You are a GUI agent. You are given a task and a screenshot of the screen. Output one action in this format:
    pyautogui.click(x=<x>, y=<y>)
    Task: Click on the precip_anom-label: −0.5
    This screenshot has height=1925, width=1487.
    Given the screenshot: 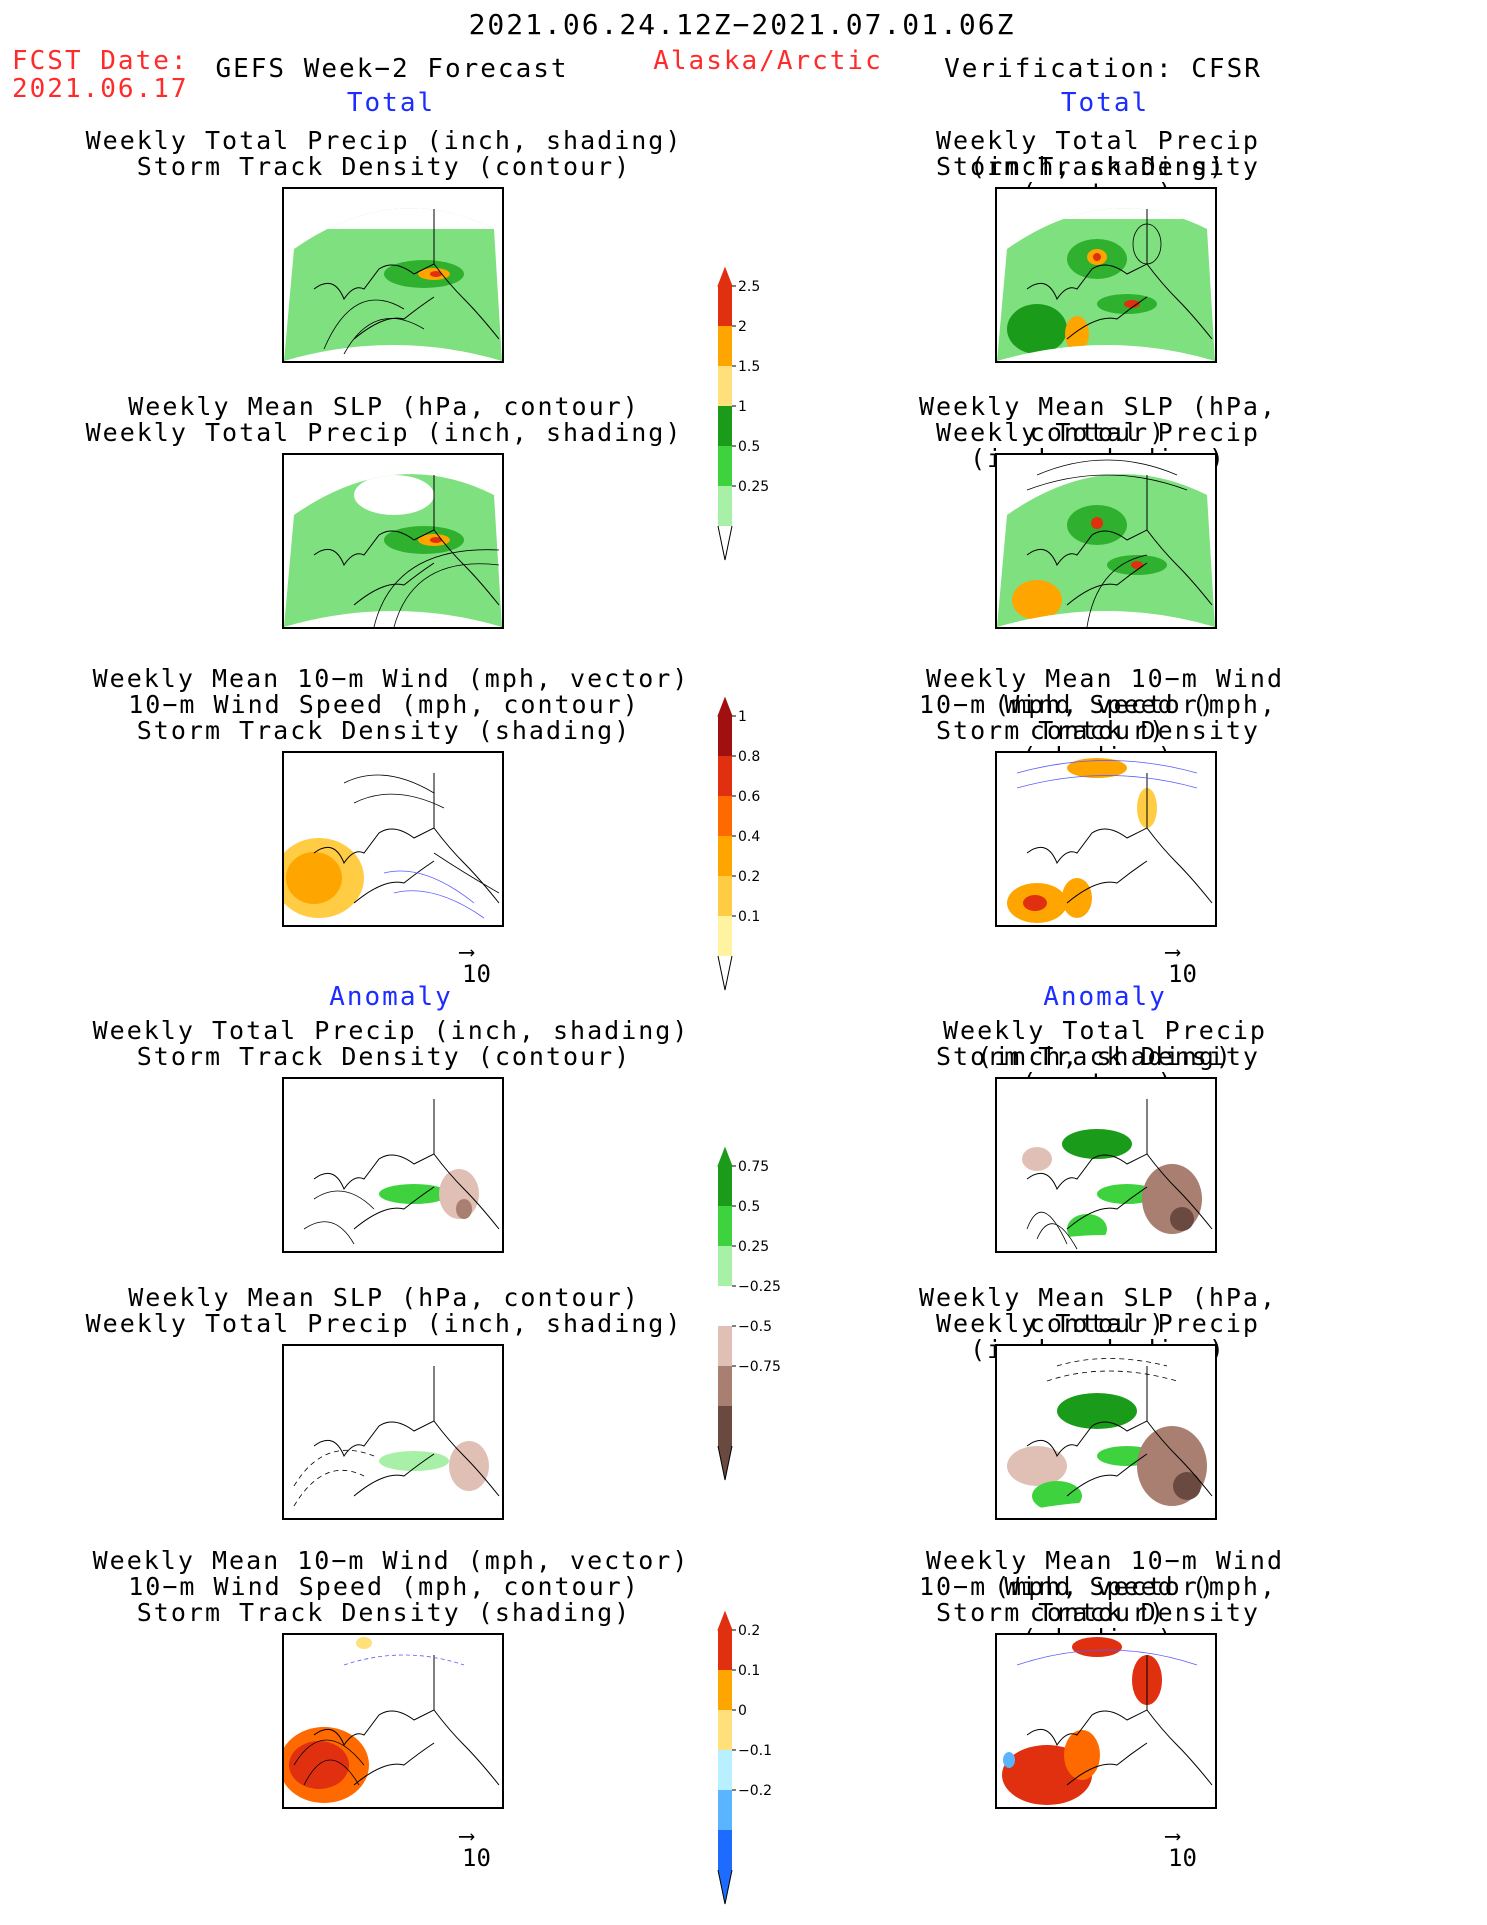 What is the action you would take?
    pyautogui.click(x=755, y=1327)
    